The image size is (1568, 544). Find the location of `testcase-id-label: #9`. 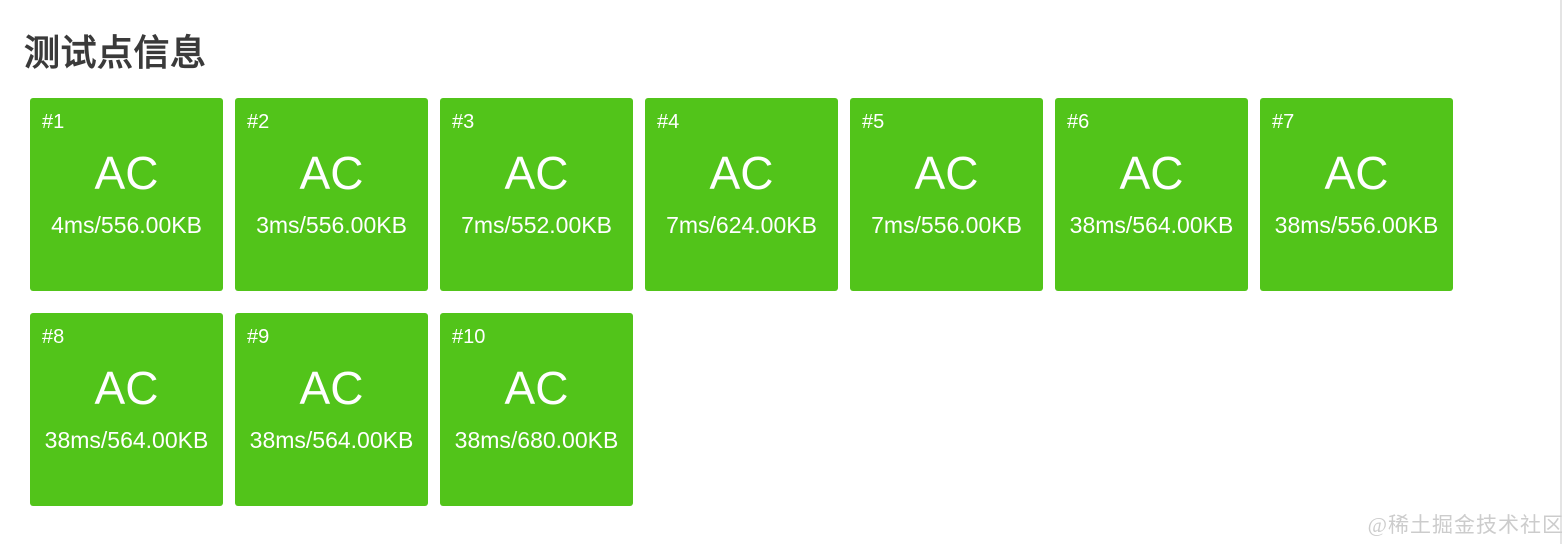

testcase-id-label: #9 is located at coordinates (258, 337).